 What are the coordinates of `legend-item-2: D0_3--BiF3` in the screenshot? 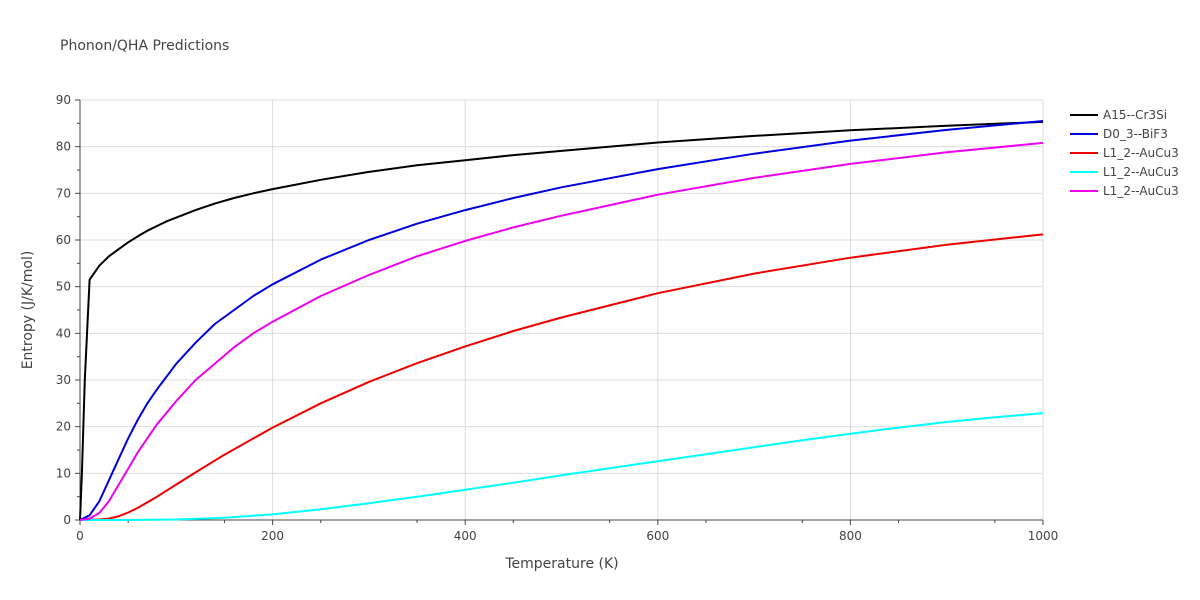 It's located at (1119, 134).